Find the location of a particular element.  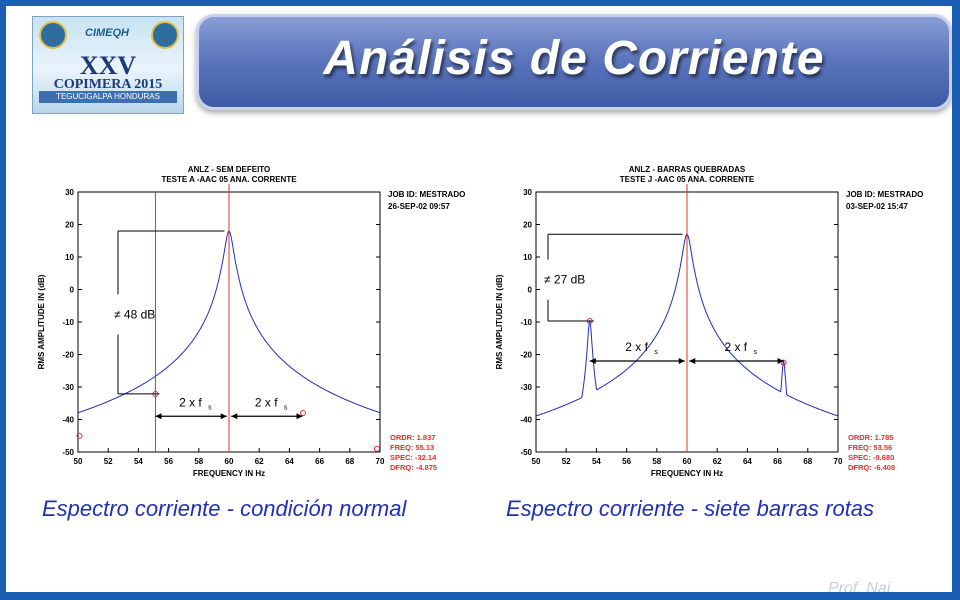

watermark: Prof. Nai is located at coordinates (859, 586).